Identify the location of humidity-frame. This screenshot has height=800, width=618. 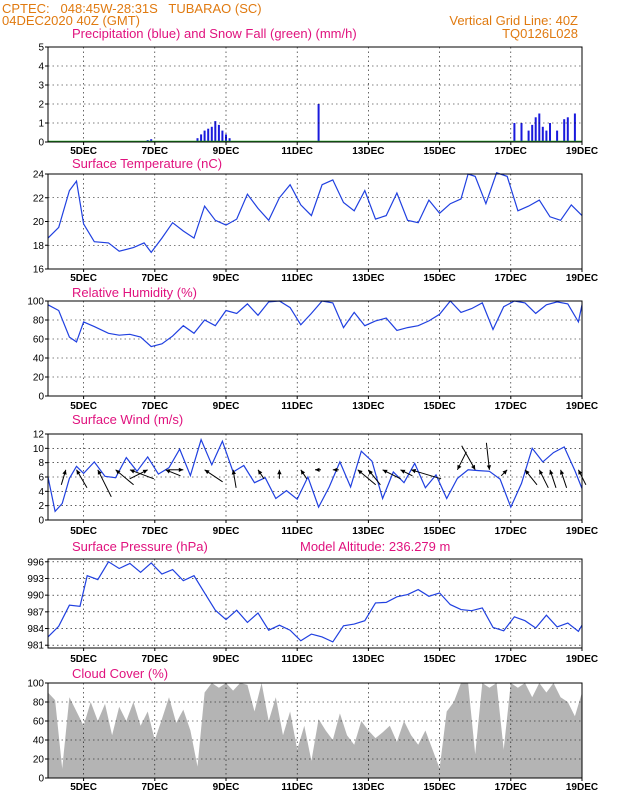
(315, 348).